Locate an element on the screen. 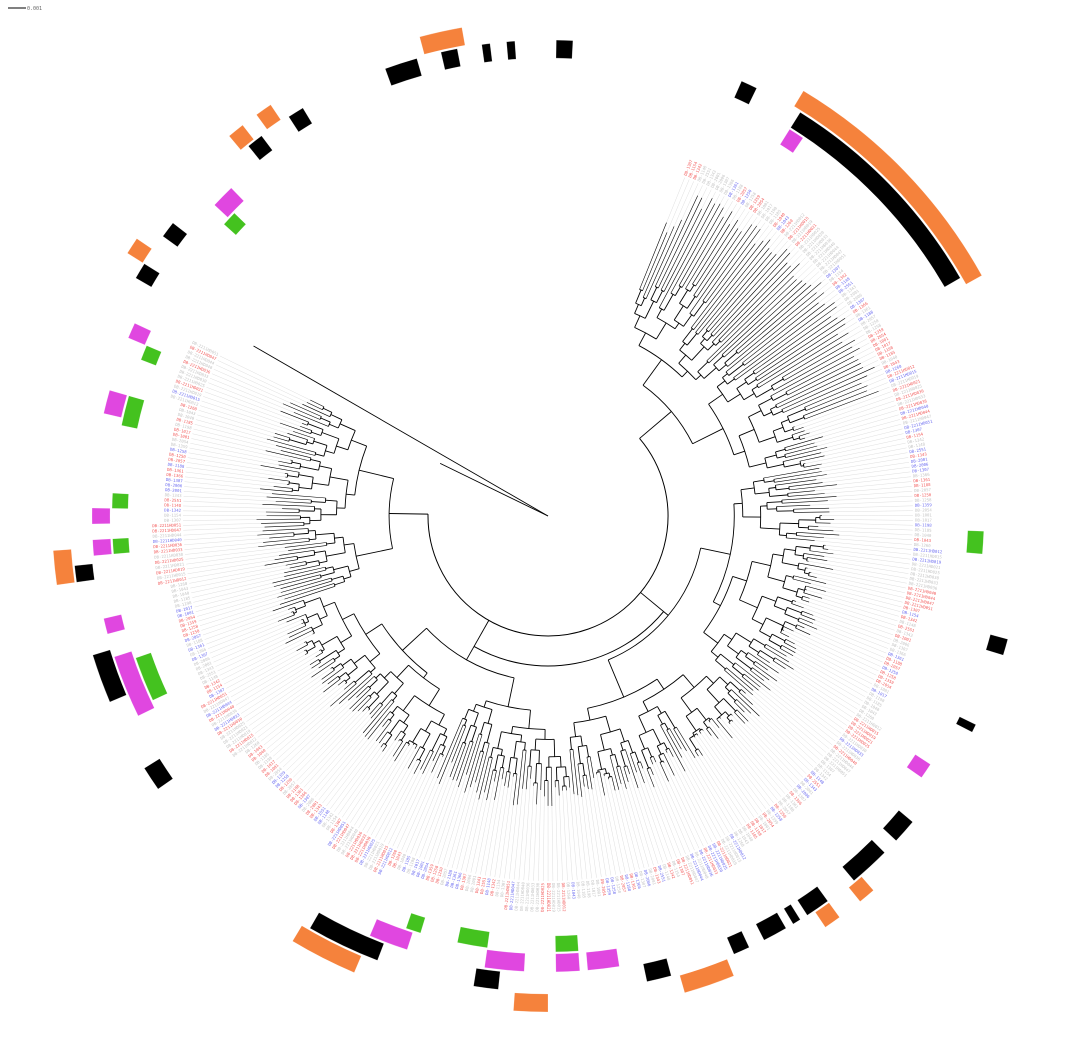 This screenshot has width=1070, height=1042. tip-label: DB-1342 is located at coordinates (909, 619).